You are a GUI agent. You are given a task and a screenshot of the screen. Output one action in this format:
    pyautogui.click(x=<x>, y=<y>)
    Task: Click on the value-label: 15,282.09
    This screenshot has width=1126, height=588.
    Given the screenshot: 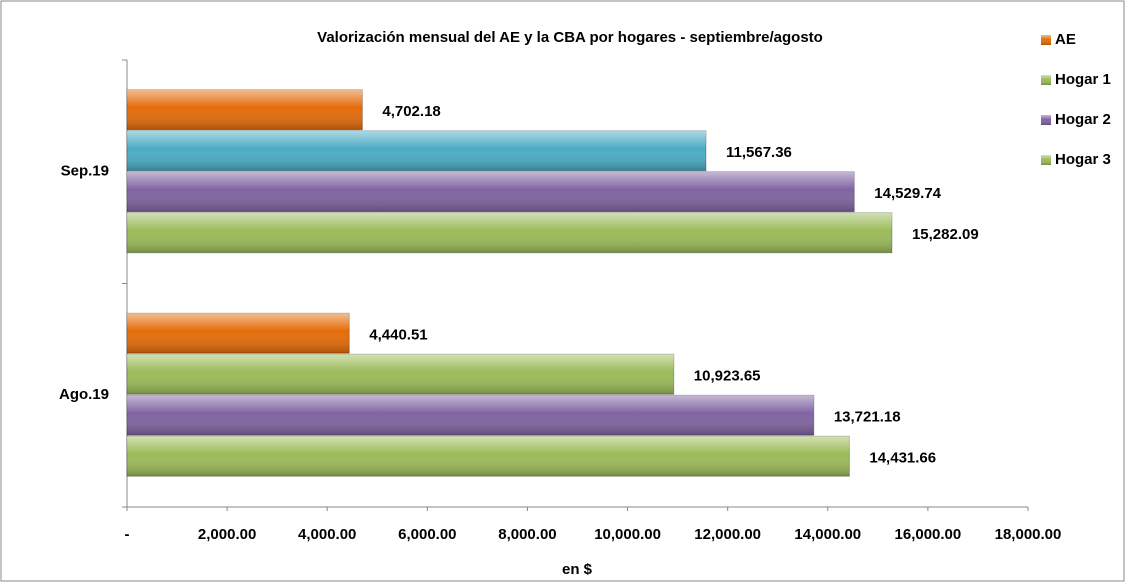 What is the action you would take?
    pyautogui.click(x=945, y=234)
    